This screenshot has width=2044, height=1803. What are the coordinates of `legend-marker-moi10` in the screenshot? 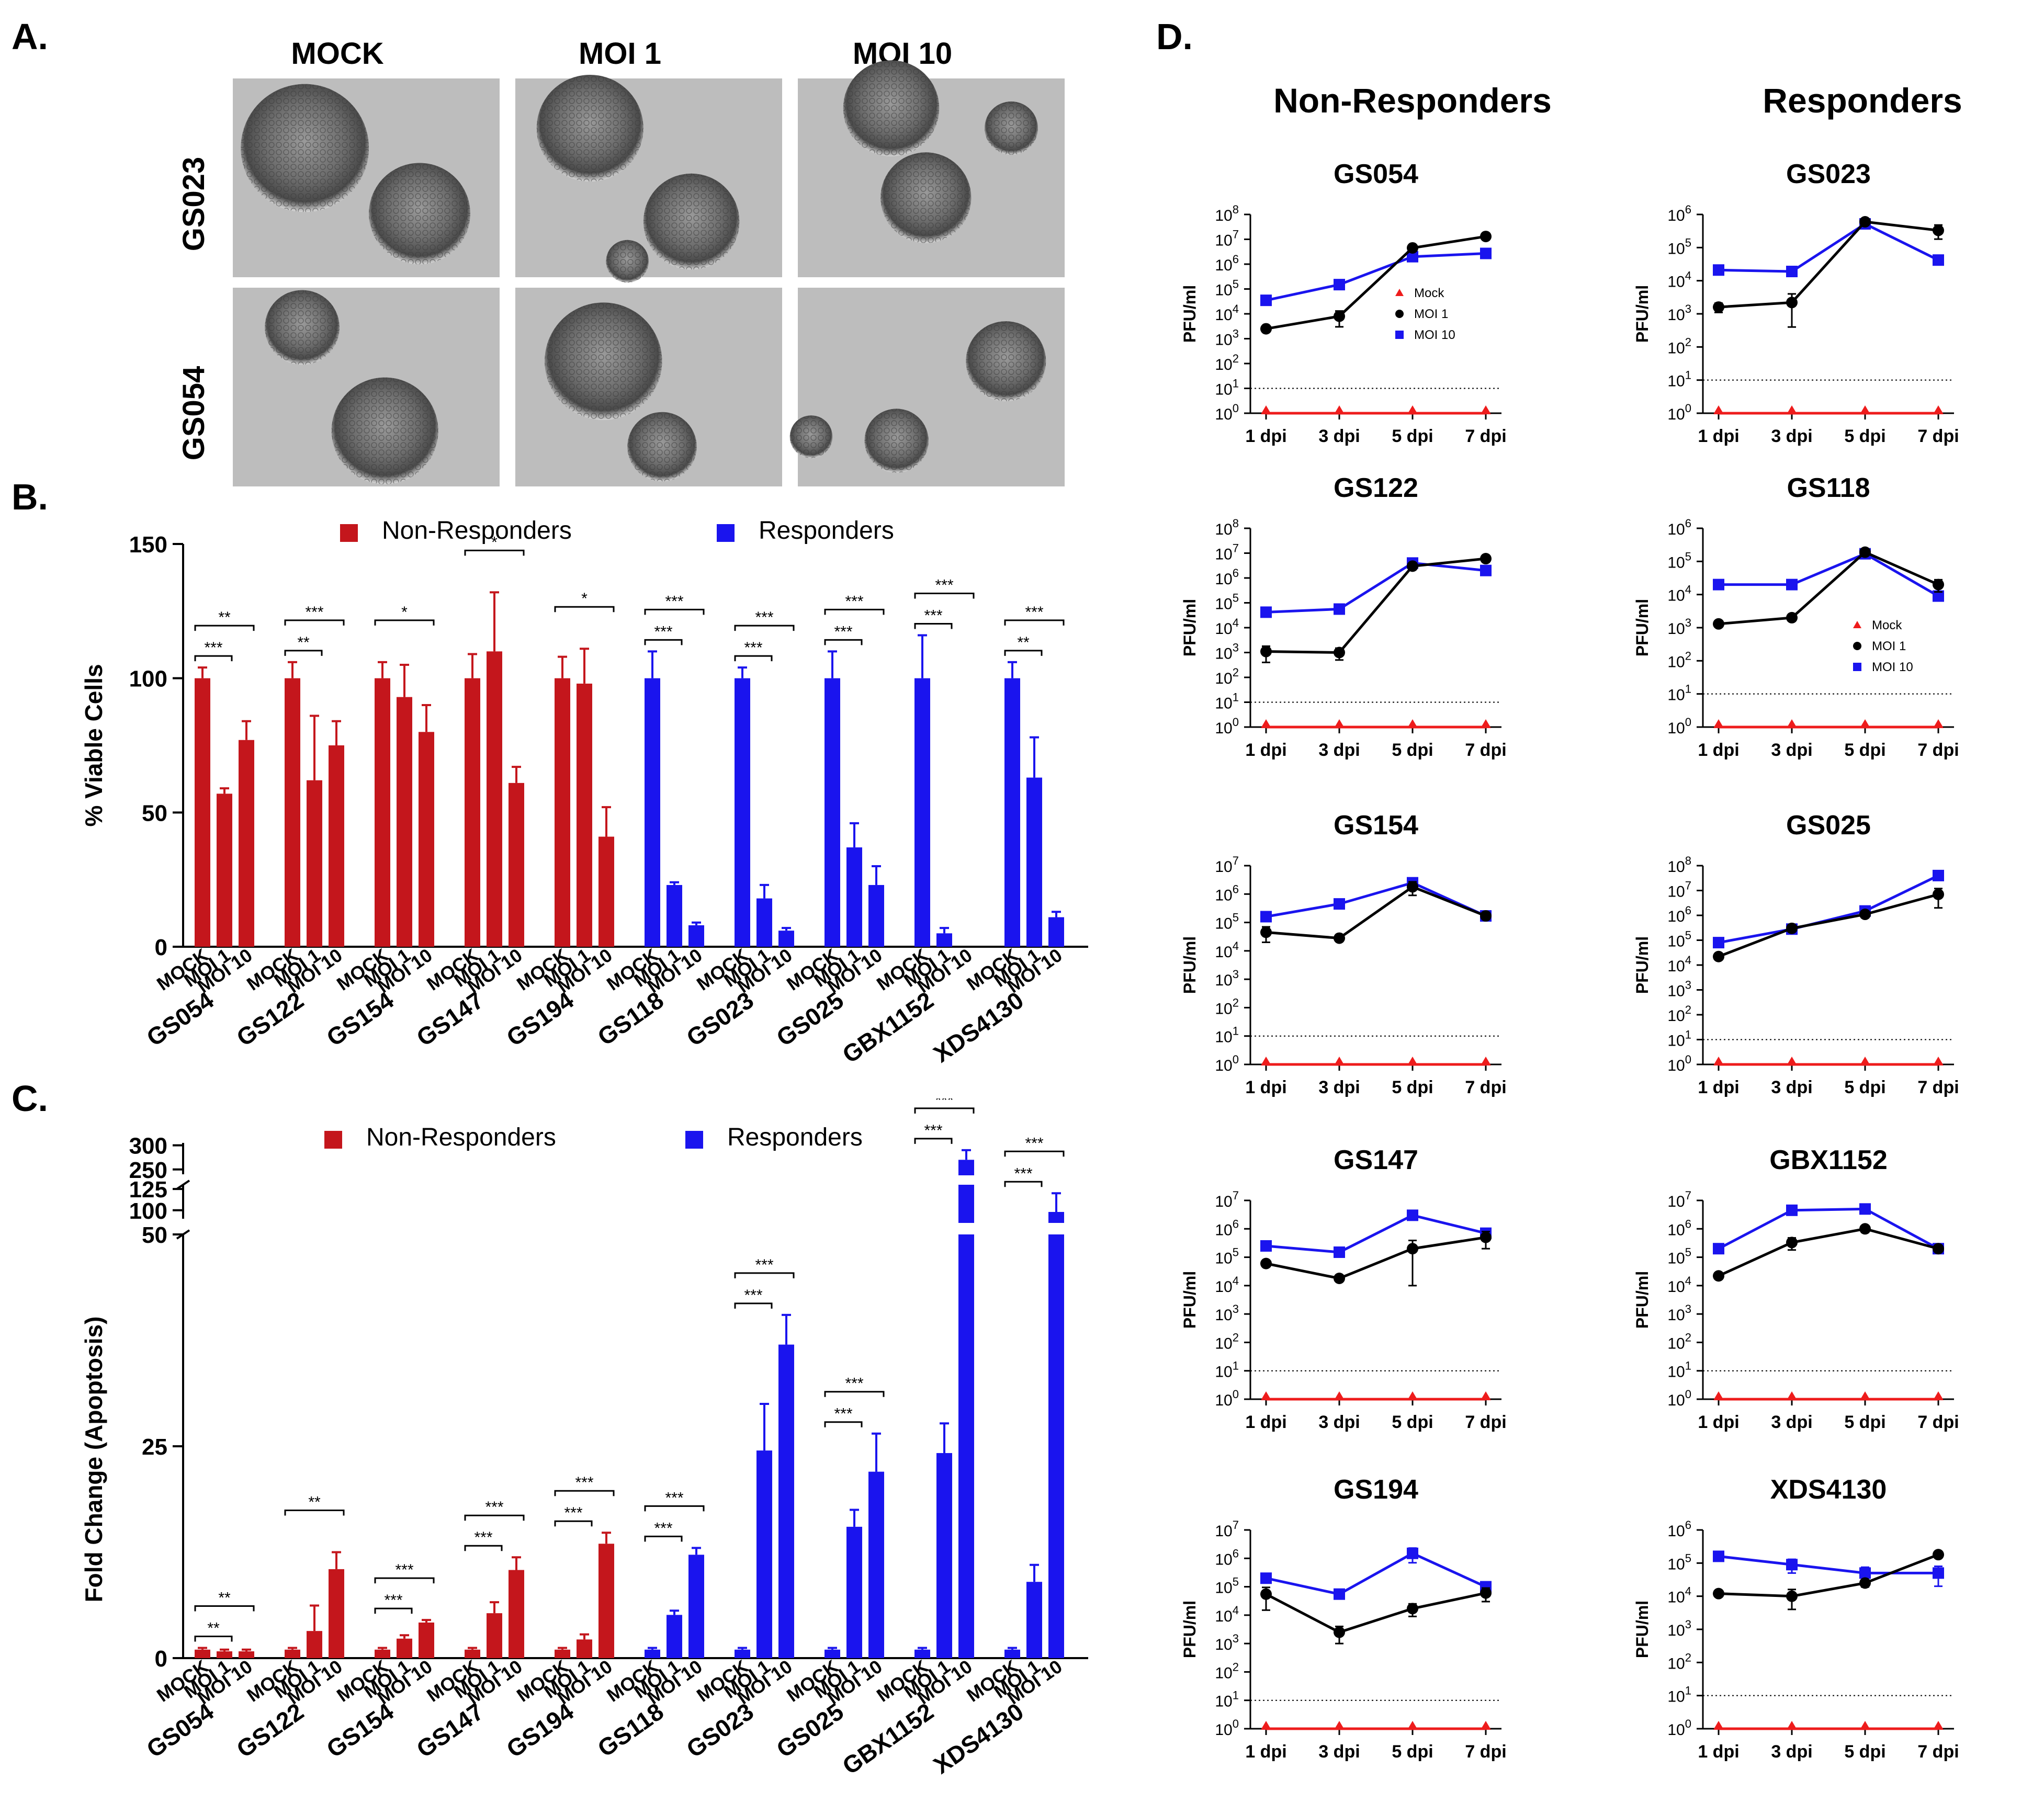 It's located at (1399, 335).